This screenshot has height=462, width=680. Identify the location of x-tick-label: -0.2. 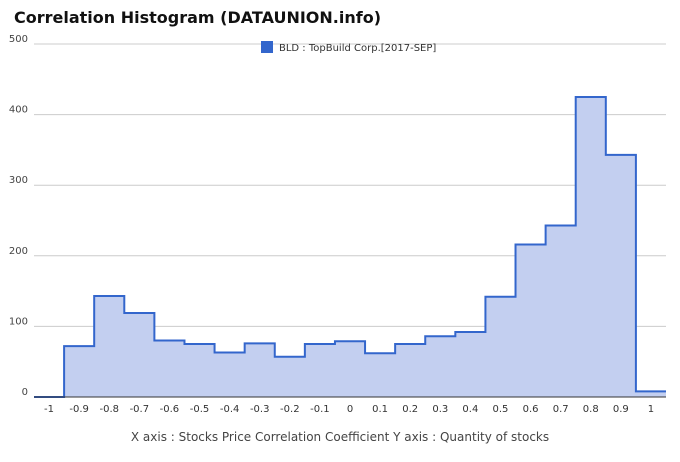
(290, 409).